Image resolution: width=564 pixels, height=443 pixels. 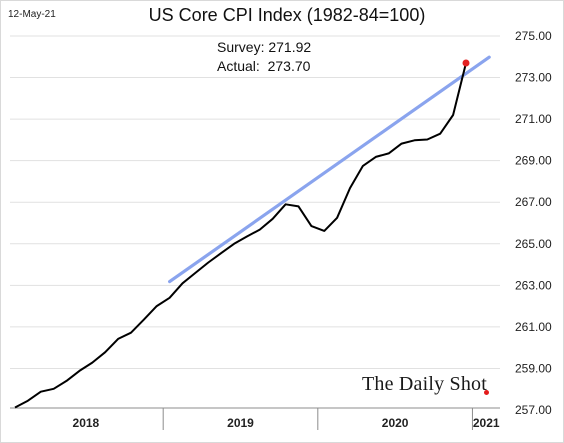 What do you see at coordinates (533, 410) in the screenshot?
I see `y-tick-label: 257.00` at bounding box center [533, 410].